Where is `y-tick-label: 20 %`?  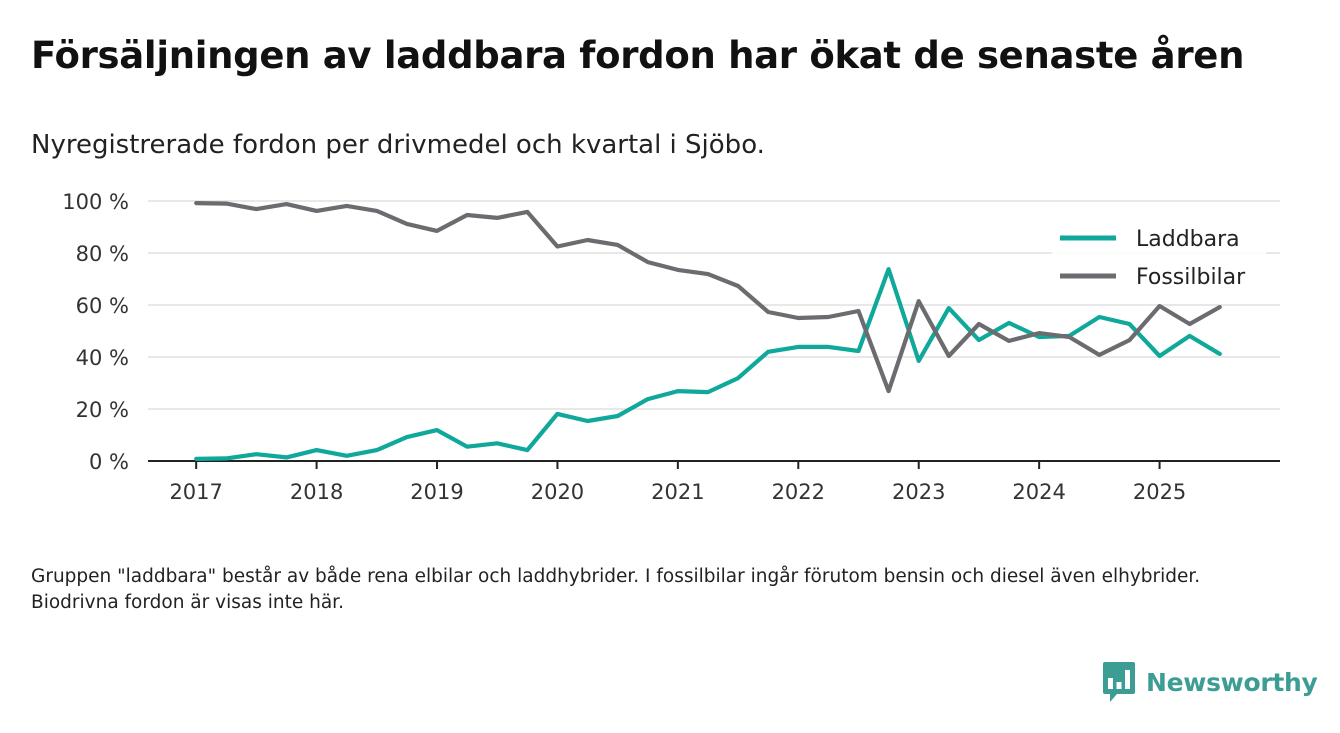 y-tick-label: 20 % is located at coordinates (102, 410).